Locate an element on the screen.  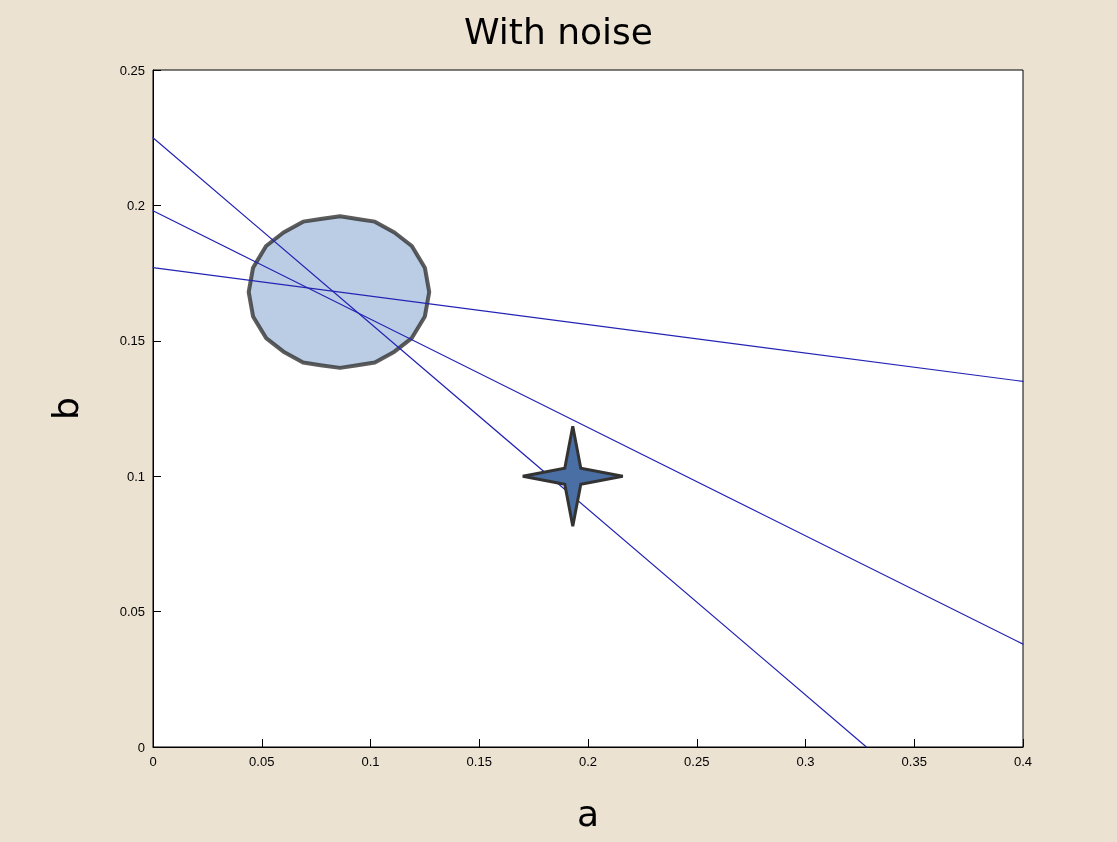
y-tick-label: 0 is located at coordinates (141, 747).